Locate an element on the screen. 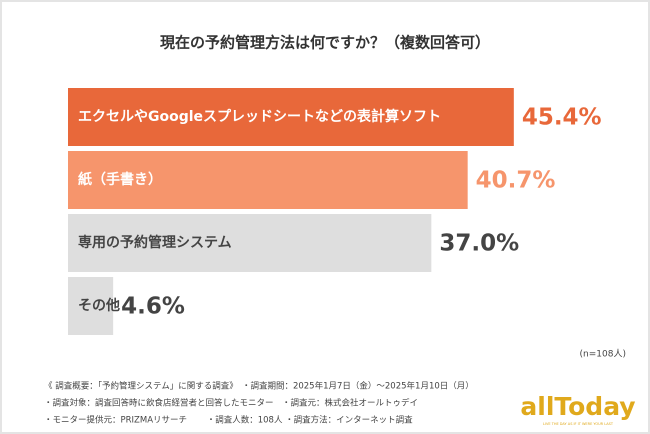  category-label: その他 is located at coordinates (99, 305).